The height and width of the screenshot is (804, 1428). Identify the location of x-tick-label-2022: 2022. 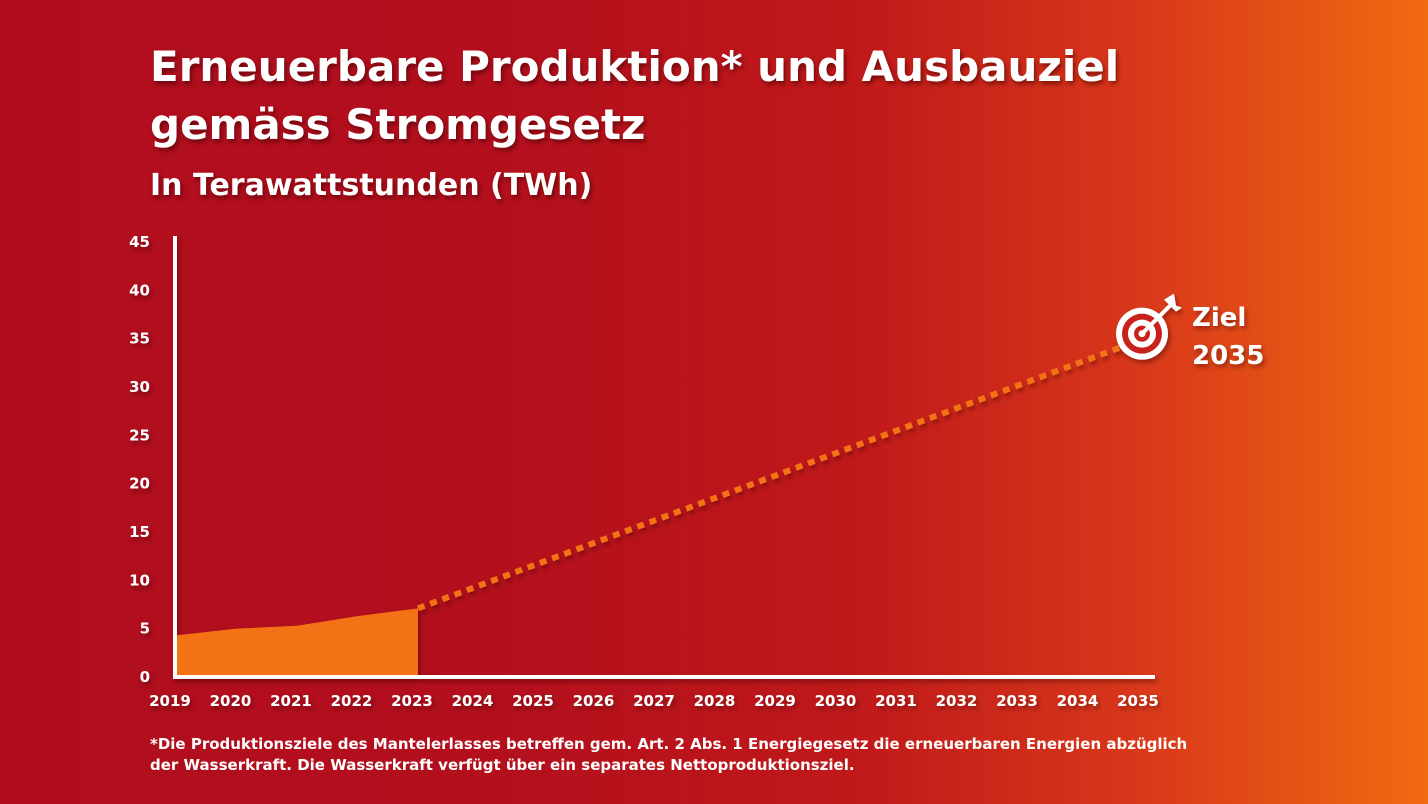
(352, 701).